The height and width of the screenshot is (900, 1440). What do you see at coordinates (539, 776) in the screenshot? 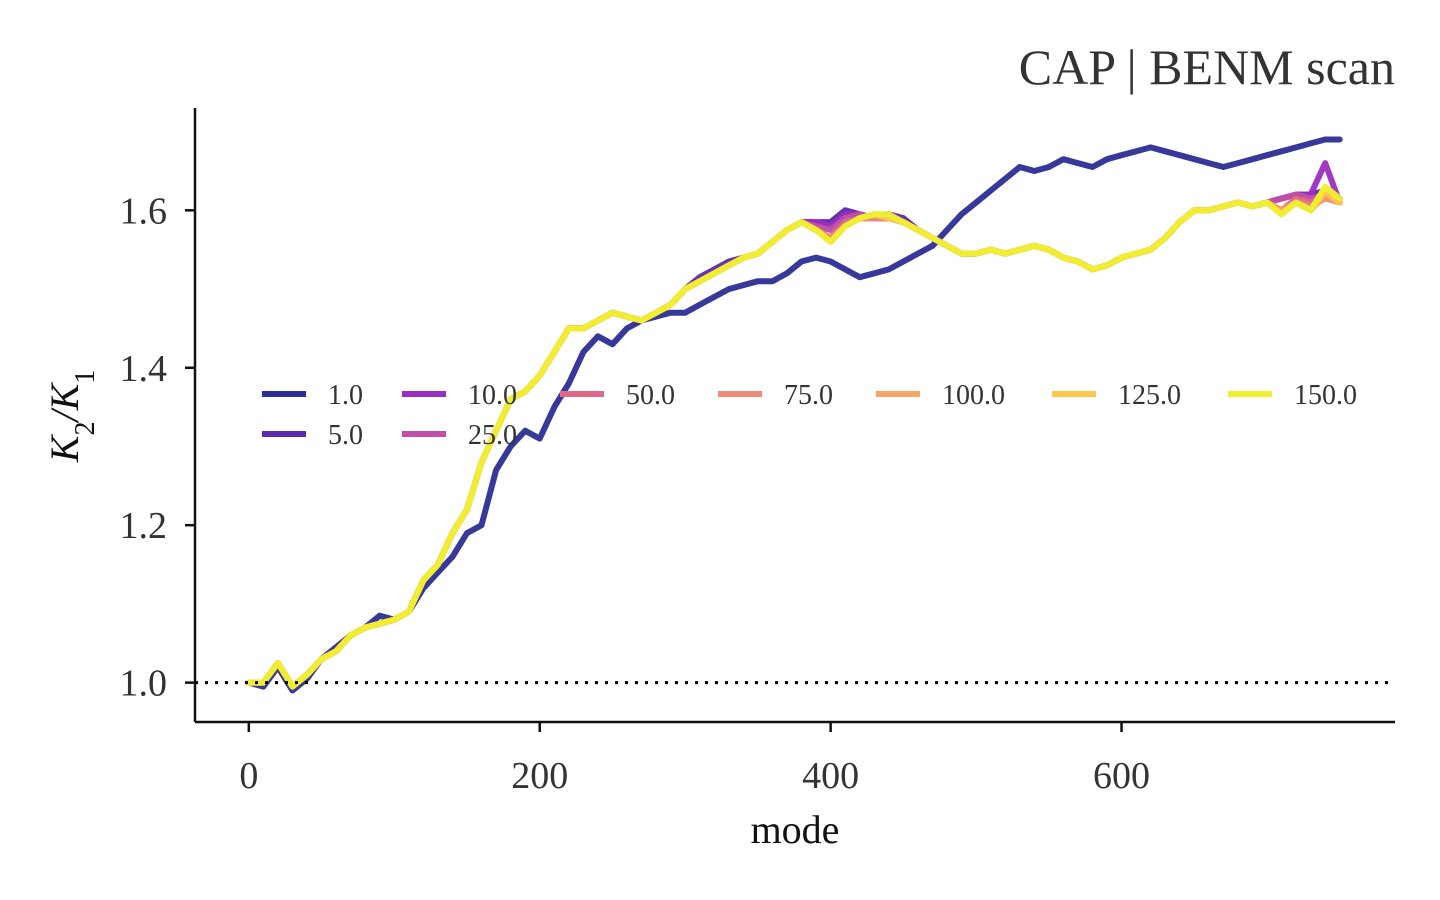
I see `x-tick-label: 200` at bounding box center [539, 776].